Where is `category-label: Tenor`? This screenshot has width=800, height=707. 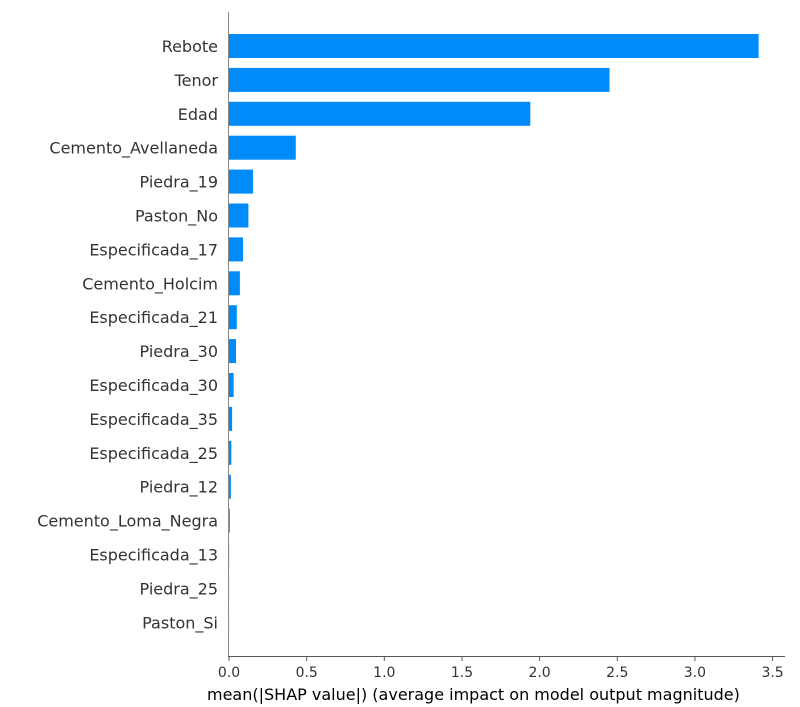 category-label: Tenor is located at coordinates (196, 80).